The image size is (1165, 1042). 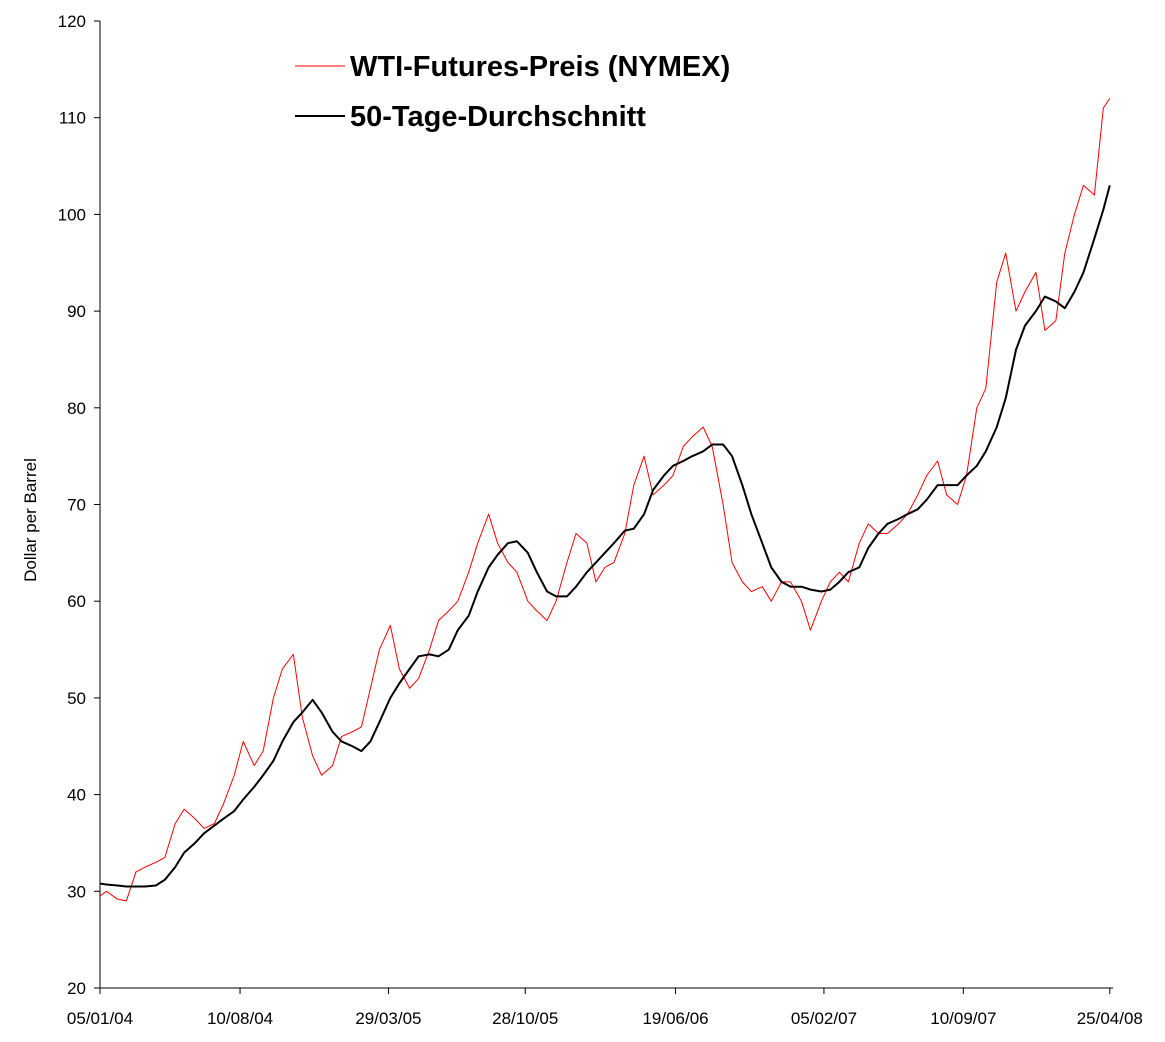 What do you see at coordinates (76, 408) in the screenshot?
I see `y-tick-label: 80` at bounding box center [76, 408].